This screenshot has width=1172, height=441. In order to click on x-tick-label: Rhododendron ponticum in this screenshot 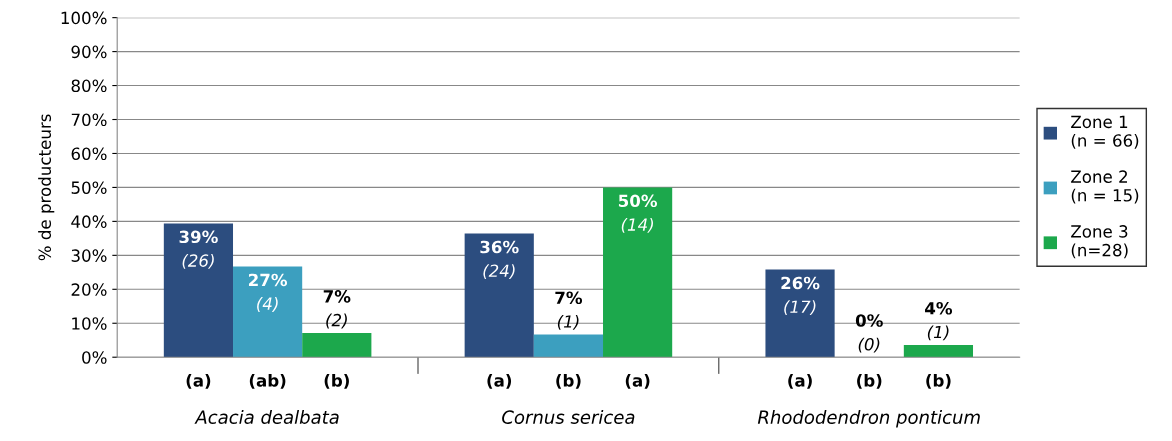, I will do `click(868, 418)`.